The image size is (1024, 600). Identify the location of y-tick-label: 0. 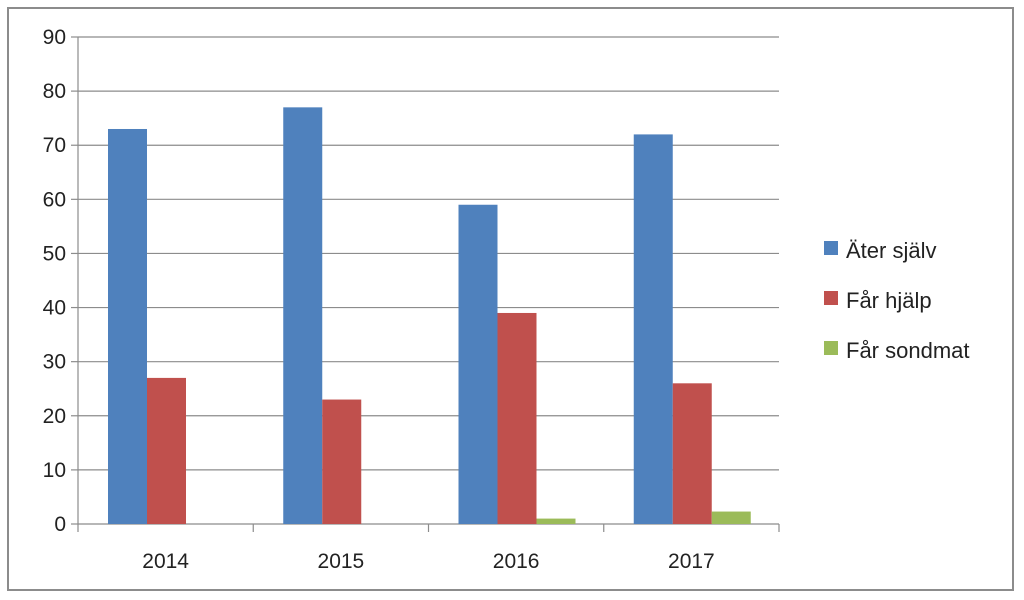
(60, 524).